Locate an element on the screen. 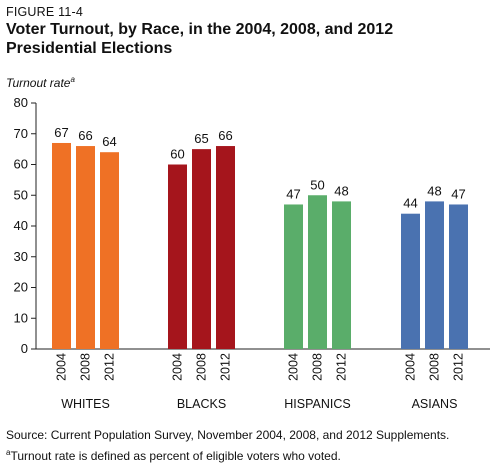 The height and width of the screenshot is (467, 500). data-label: 65 is located at coordinates (201, 138).